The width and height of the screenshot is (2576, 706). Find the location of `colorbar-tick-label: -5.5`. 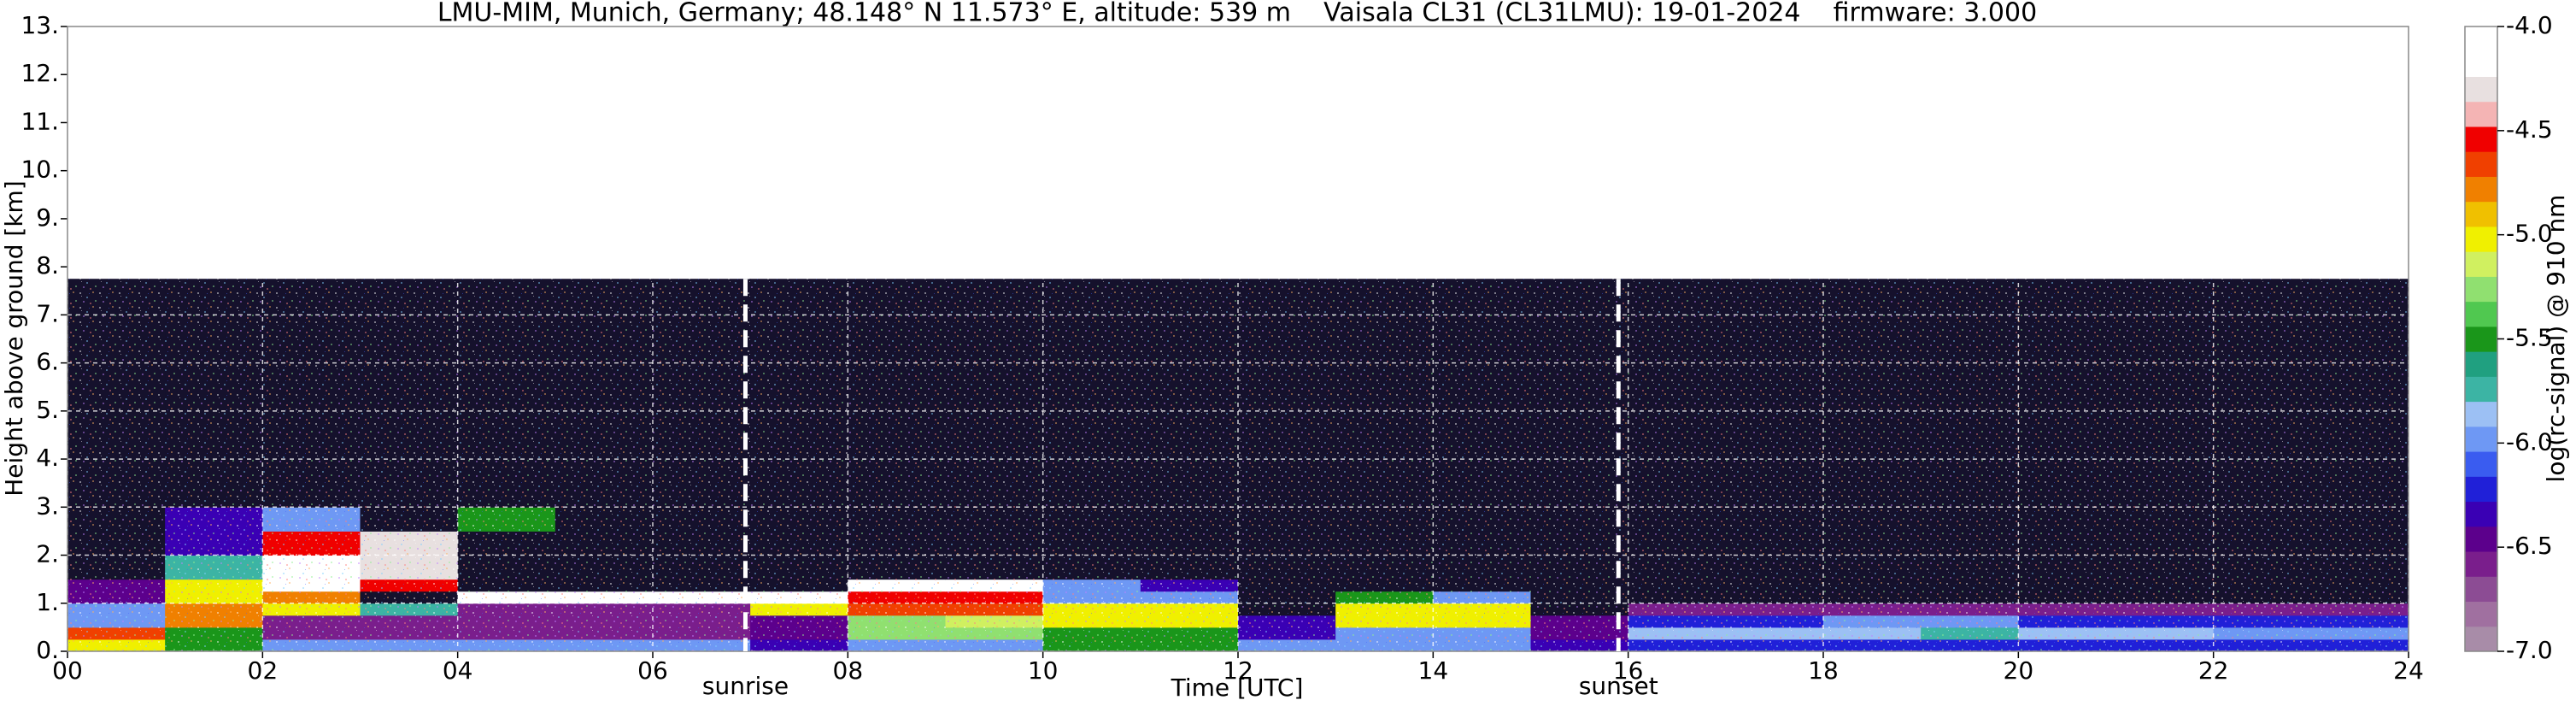

colorbar-tick-label: -5.5 is located at coordinates (2529, 338).